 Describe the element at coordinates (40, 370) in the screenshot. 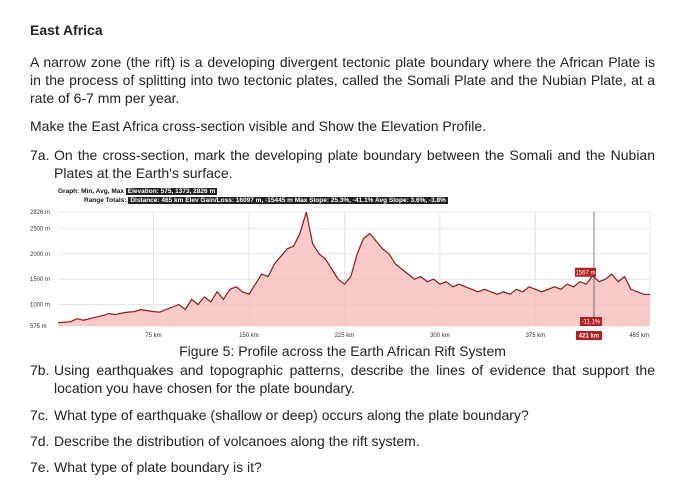

I see `question-number: 7b.` at that location.